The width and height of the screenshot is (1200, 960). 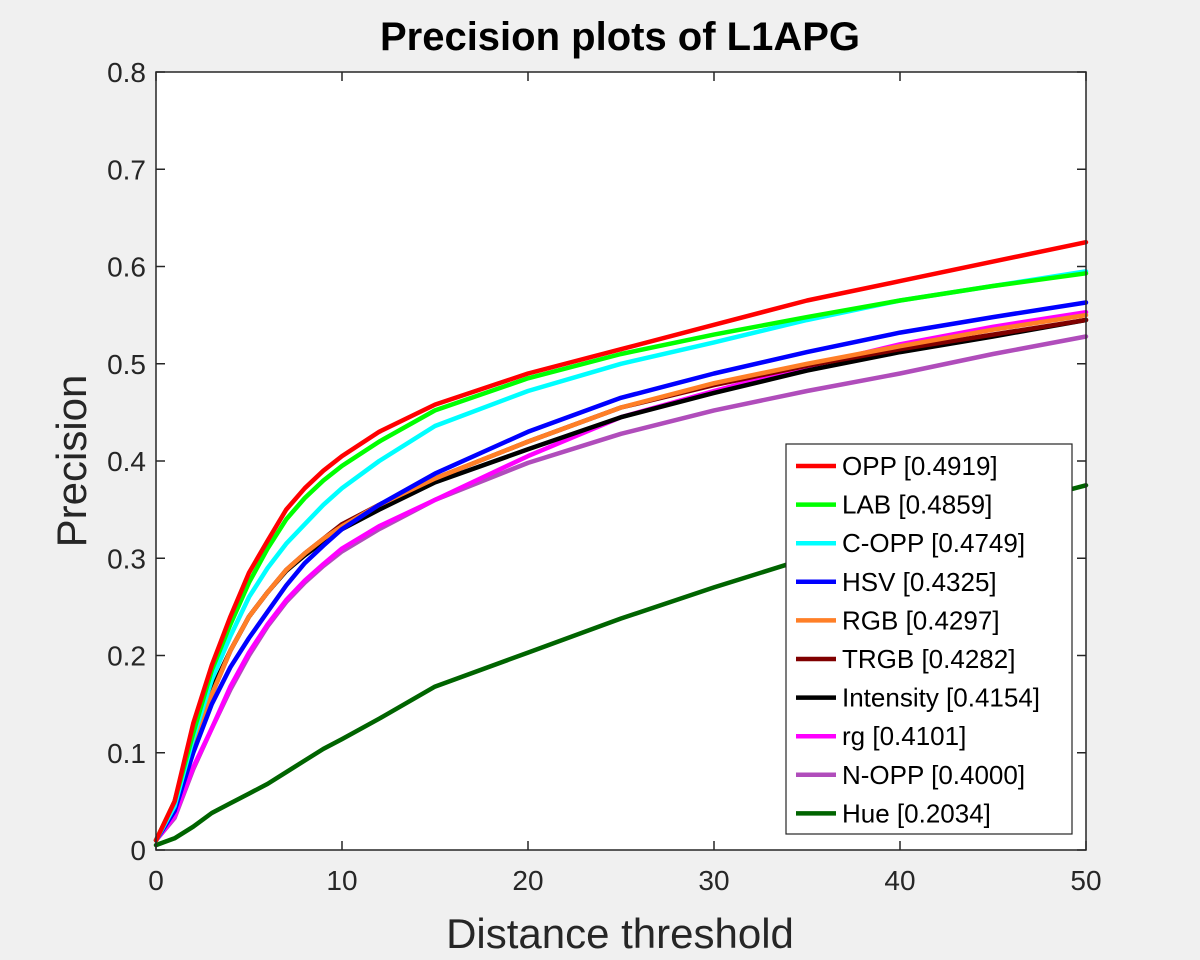 What do you see at coordinates (620, 933) in the screenshot?
I see `x-axis-title: Distance threshold` at bounding box center [620, 933].